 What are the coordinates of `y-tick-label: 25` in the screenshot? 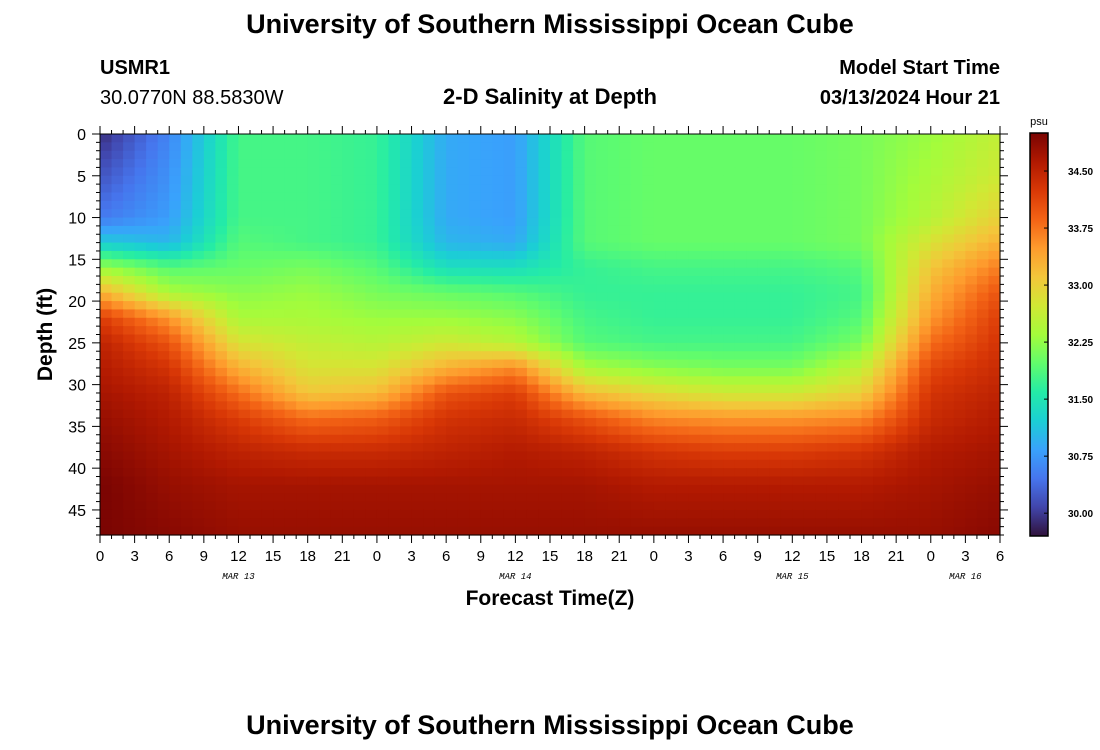 It's located at (77, 344).